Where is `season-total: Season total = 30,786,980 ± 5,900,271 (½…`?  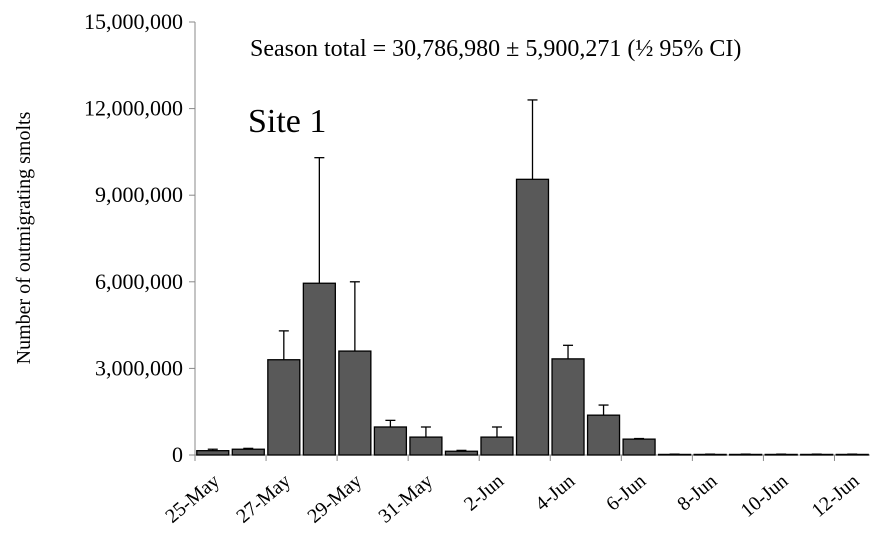
season-total: Season total = 30,786,980 ± 5,900,271 (½… is located at coordinates (495, 49).